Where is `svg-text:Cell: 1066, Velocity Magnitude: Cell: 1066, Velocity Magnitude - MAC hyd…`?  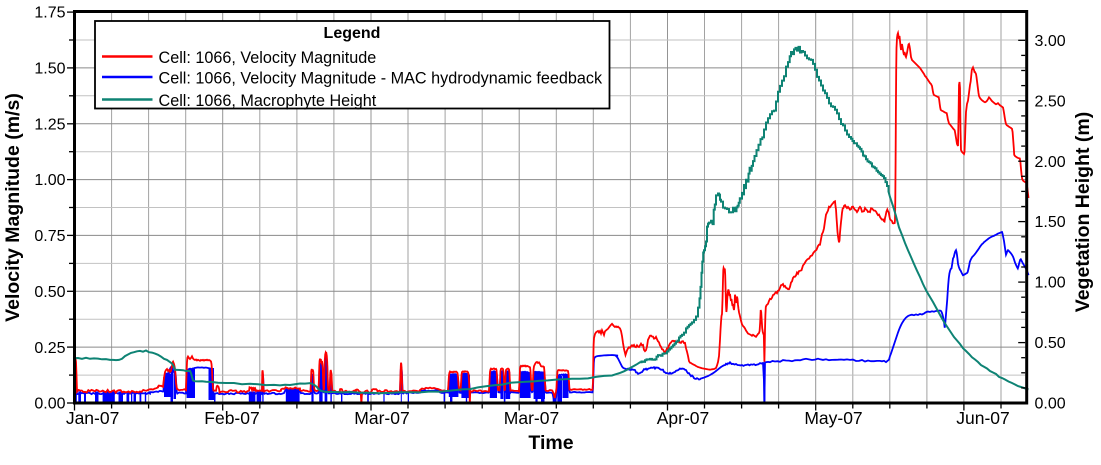
svg-text:Cell: 1066, Velocity Magnitude: Cell: 1066, Velocity Magnitude - MAC hyd… is located at coordinates (381, 78).